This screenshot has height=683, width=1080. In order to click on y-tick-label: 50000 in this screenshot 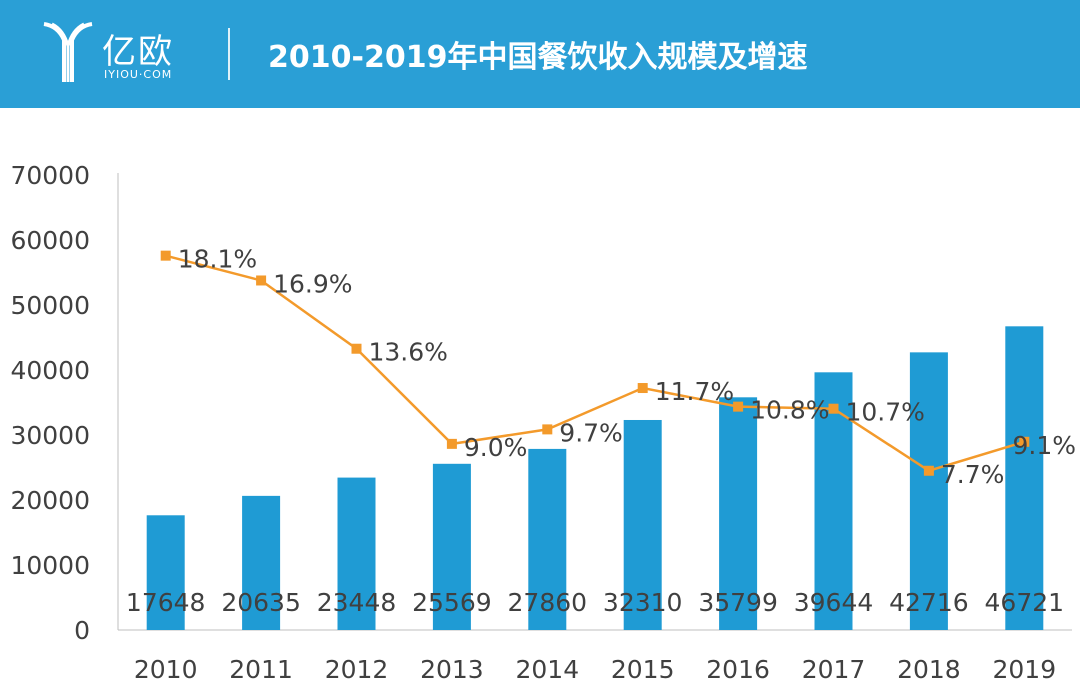, I will do `click(50, 305)`.